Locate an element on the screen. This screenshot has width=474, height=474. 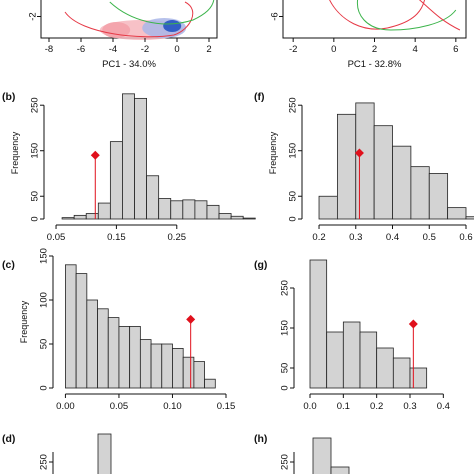
chart-pca-left: -8 -6 -4 -2 0 2 -2 PC1 - 34.0% is located at coordinates (123, 35).